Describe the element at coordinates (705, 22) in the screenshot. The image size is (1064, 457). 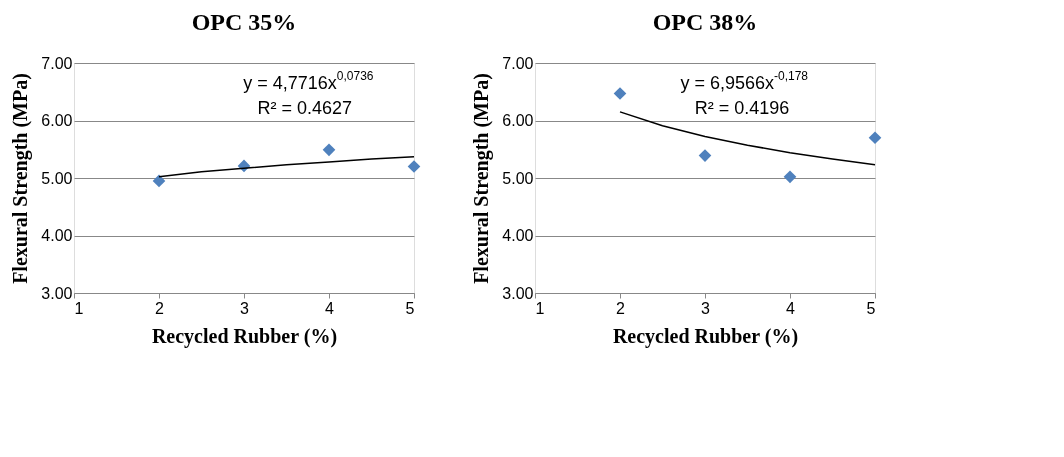
I see `chart-title: OPC 38%` at that location.